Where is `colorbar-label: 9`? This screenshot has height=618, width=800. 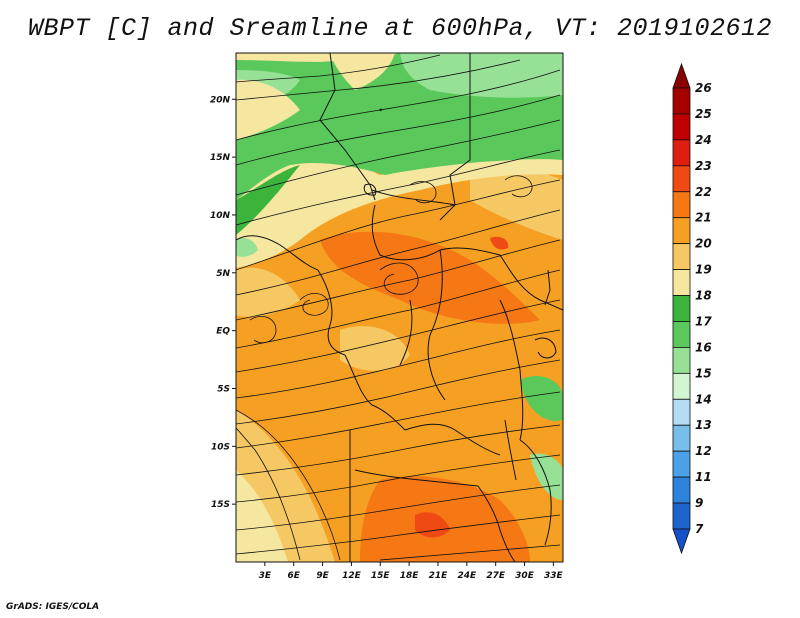 colorbar-label: 9 is located at coordinates (699, 503).